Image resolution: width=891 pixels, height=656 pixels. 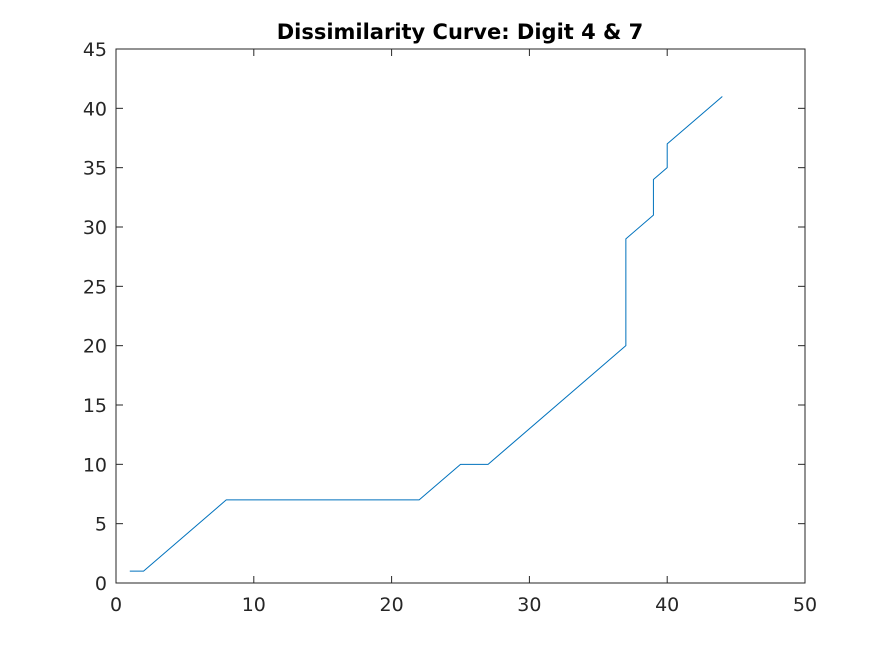 What do you see at coordinates (95, 287) in the screenshot?
I see `y-tick-label: 25` at bounding box center [95, 287].